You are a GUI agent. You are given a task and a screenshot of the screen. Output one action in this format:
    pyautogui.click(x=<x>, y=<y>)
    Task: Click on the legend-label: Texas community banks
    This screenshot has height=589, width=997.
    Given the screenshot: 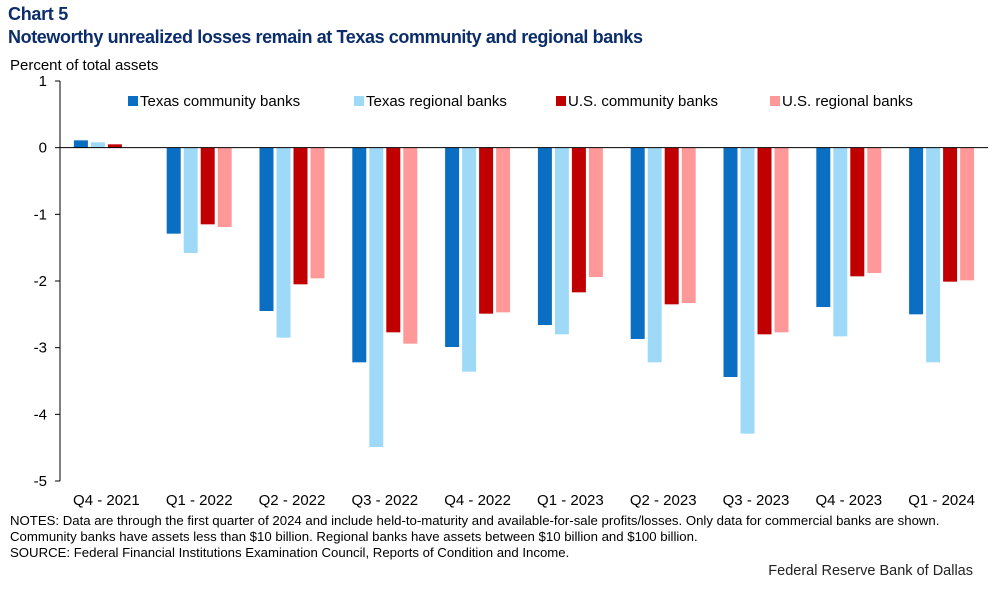 What is the action you would take?
    pyautogui.click(x=220, y=101)
    